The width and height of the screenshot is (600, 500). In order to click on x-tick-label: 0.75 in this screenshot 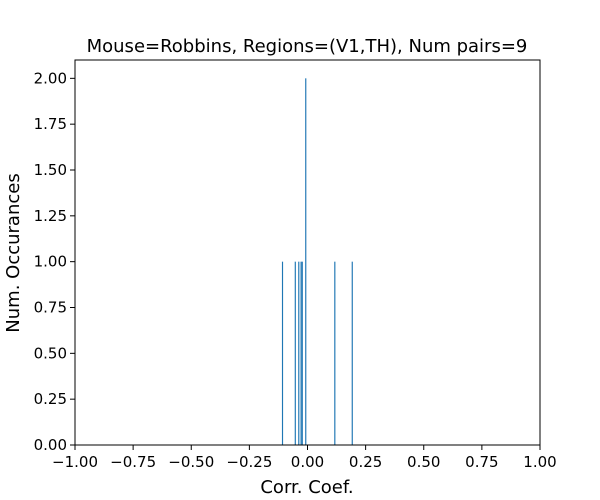, I will do `click(481, 462)`.